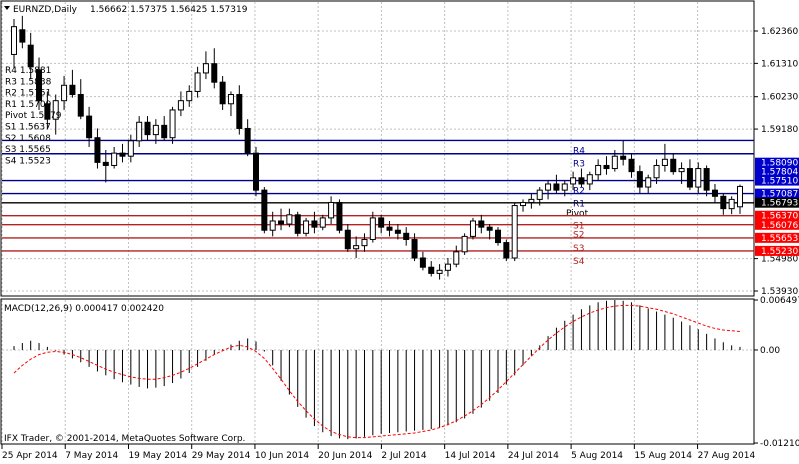 The width and height of the screenshot is (799, 464). What do you see at coordinates (470, 456) in the screenshot?
I see `time-tick-label: 14 Jul 2014` at bounding box center [470, 456].